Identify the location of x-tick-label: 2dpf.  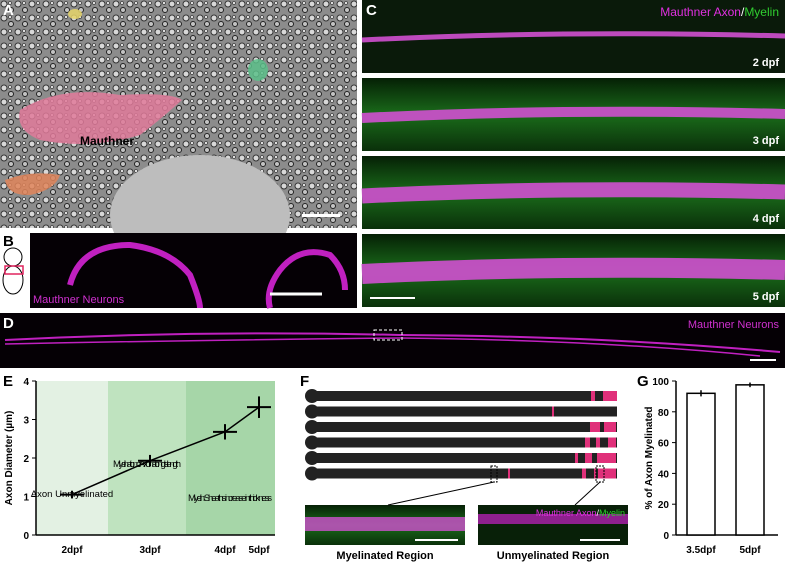
(72, 550).